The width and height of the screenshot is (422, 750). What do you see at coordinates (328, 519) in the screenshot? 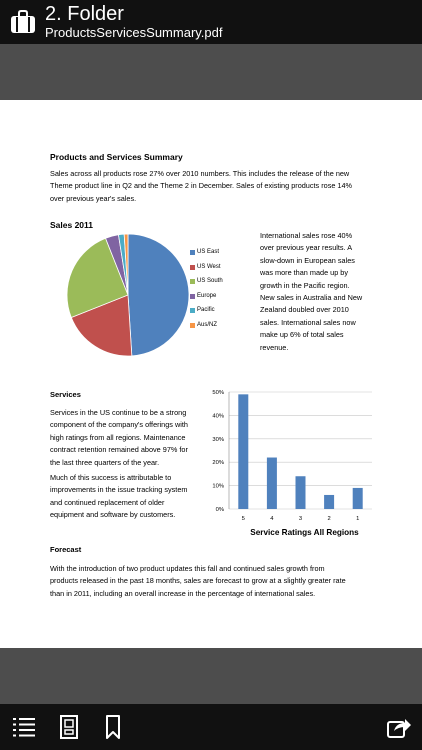
I see `x-tick-label: 2` at bounding box center [328, 519].